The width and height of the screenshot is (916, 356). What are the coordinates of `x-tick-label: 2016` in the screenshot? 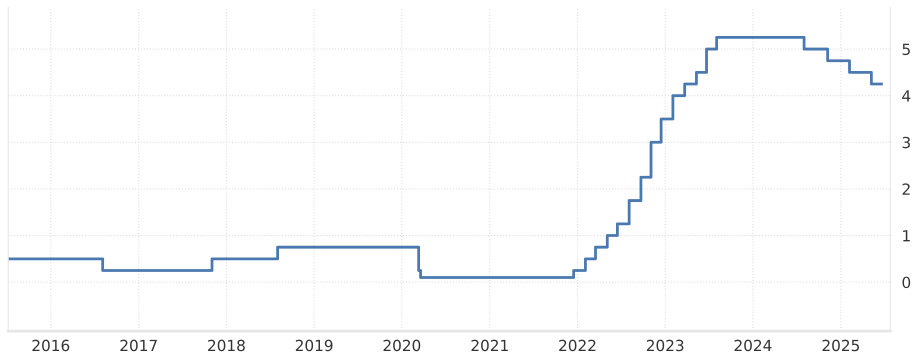 It's located at (51, 346).